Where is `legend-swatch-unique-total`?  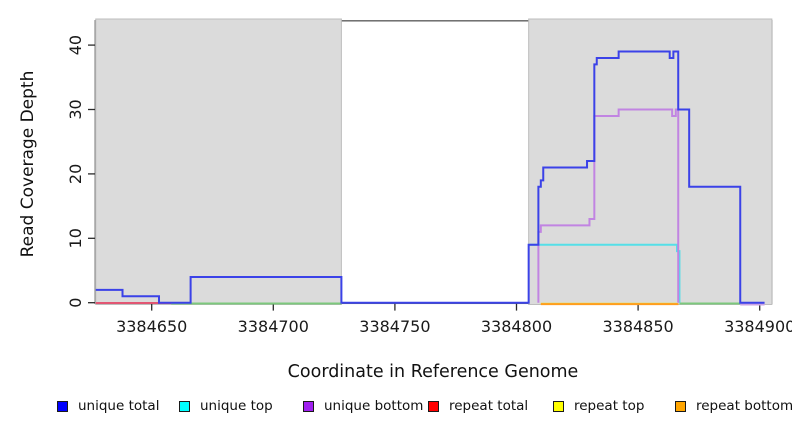
legend-swatch-unique-total is located at coordinates (62, 406).